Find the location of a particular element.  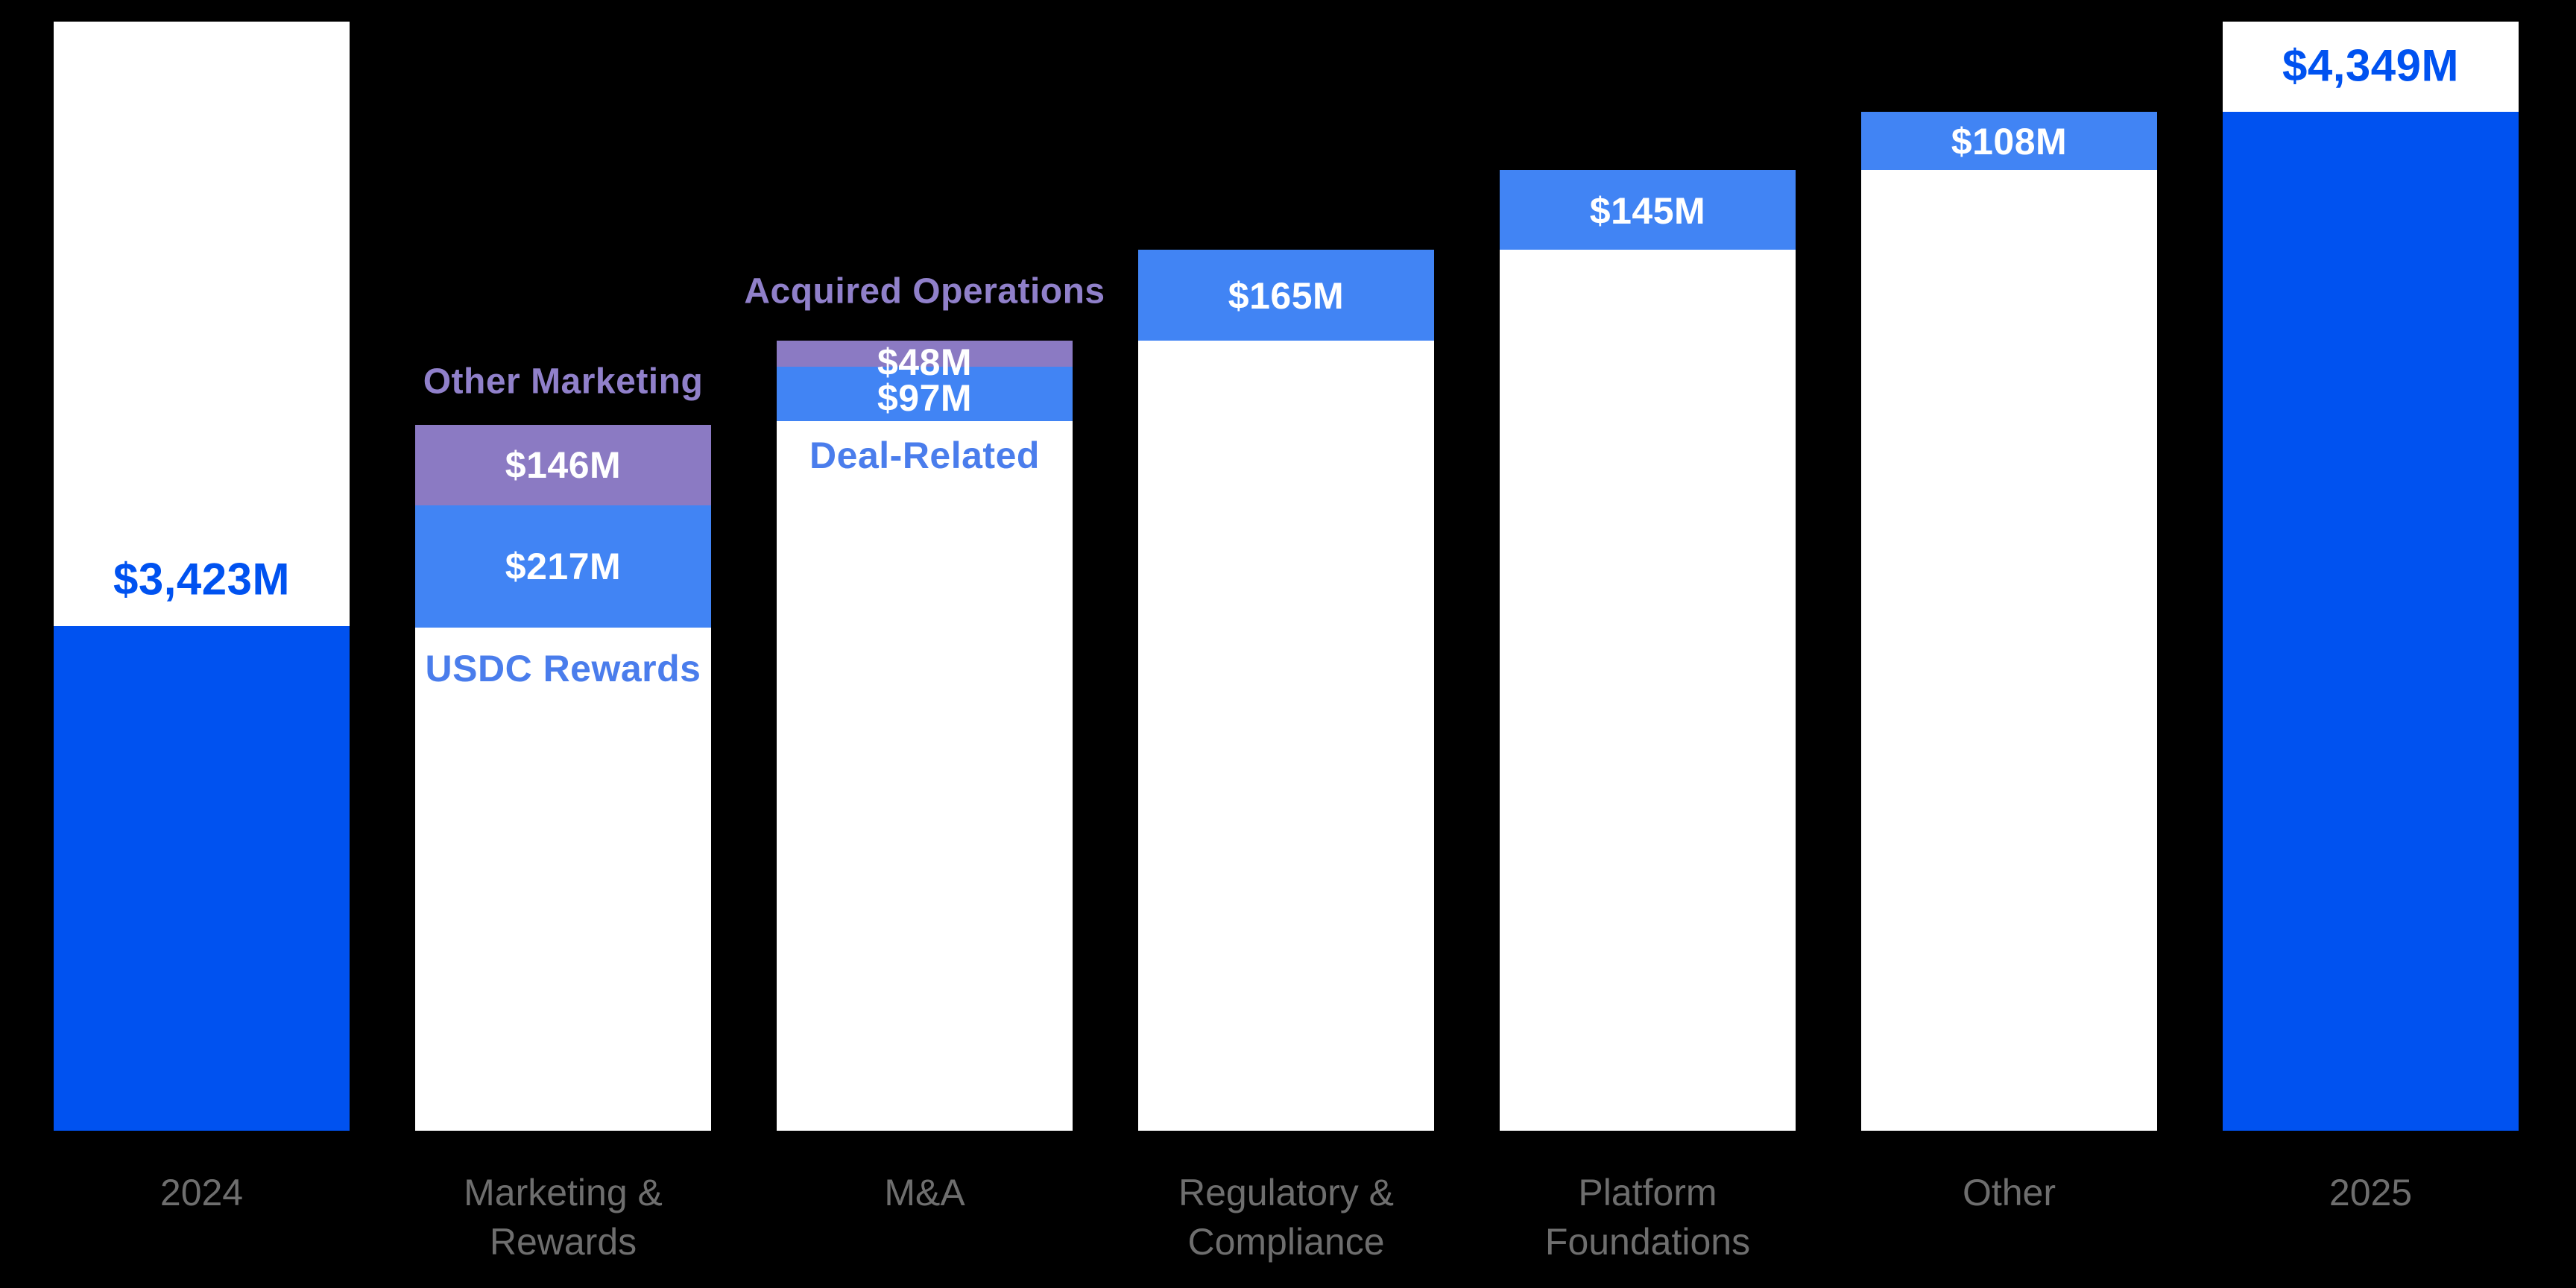

axis-label-line: M&A is located at coordinates (925, 1192).